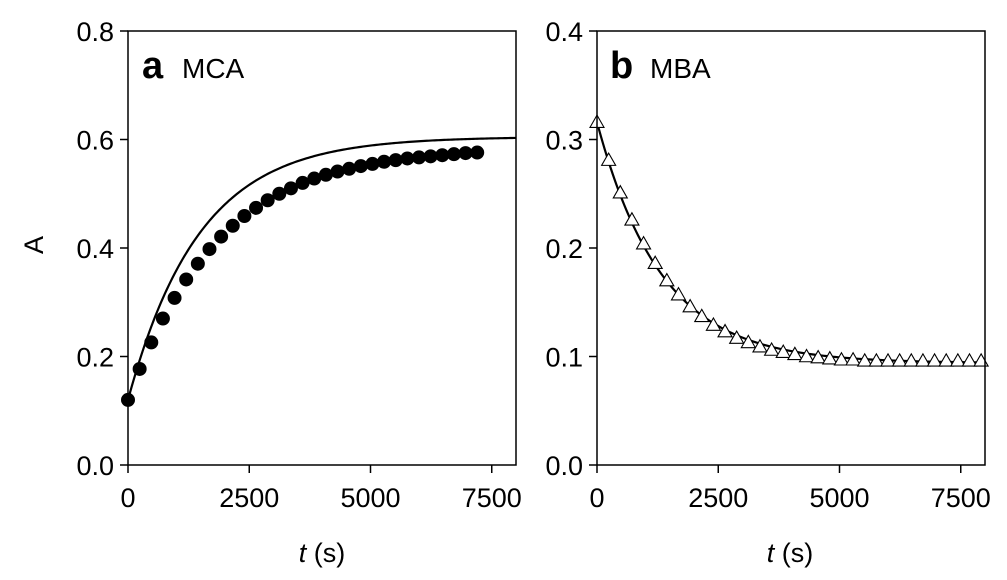 The image size is (1007, 580). Describe the element at coordinates (95, 141) in the screenshot. I see `y-tick-label: 0.6` at that location.